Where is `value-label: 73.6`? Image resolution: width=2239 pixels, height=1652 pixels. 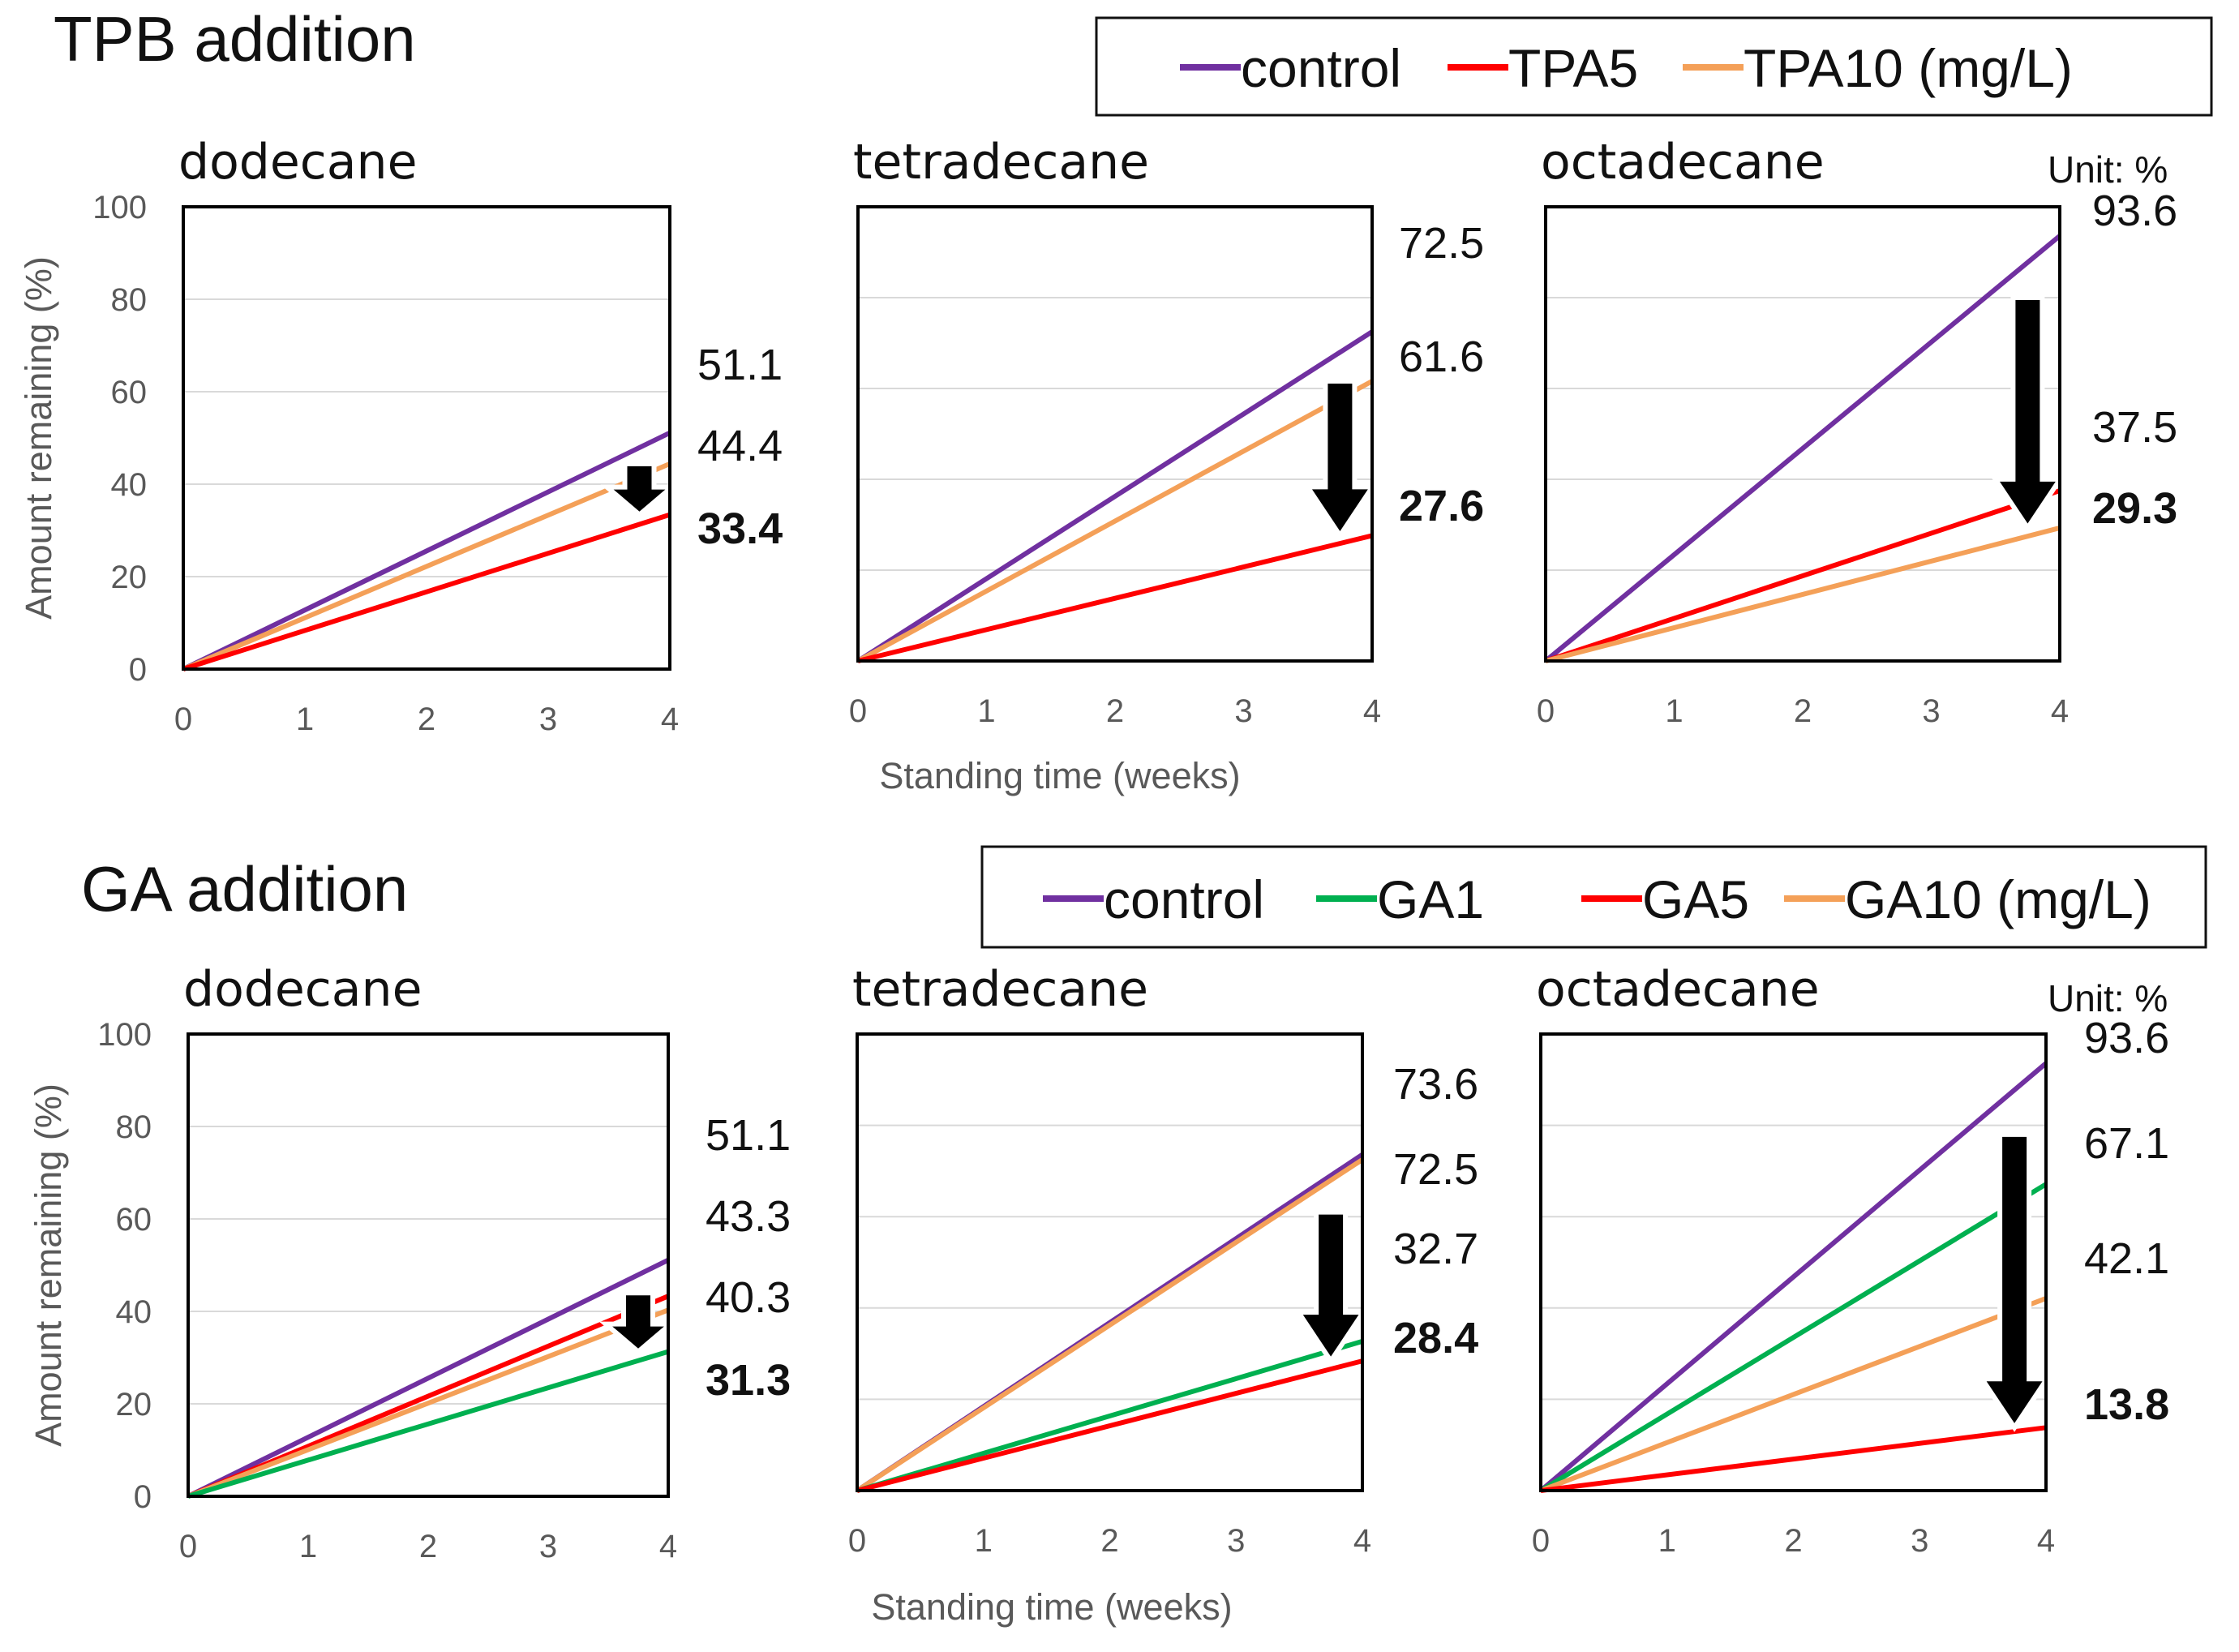 value-label: 73.6 is located at coordinates (1435, 1084).